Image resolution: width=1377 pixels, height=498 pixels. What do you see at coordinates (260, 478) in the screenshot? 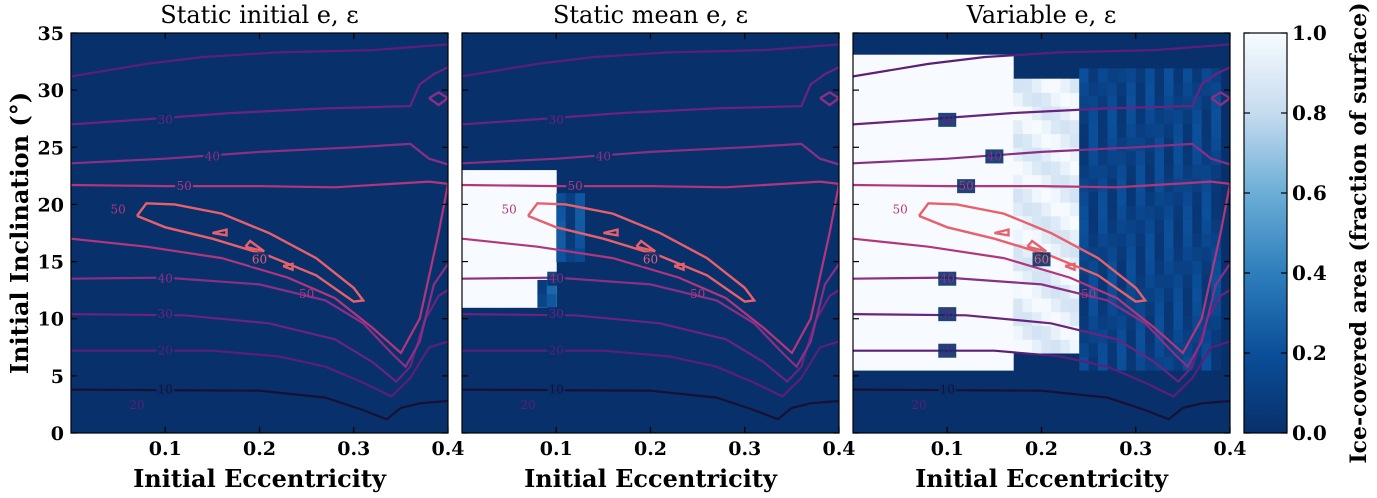
I see `x-axis-label: Initial Eccentricity` at bounding box center [260, 478].